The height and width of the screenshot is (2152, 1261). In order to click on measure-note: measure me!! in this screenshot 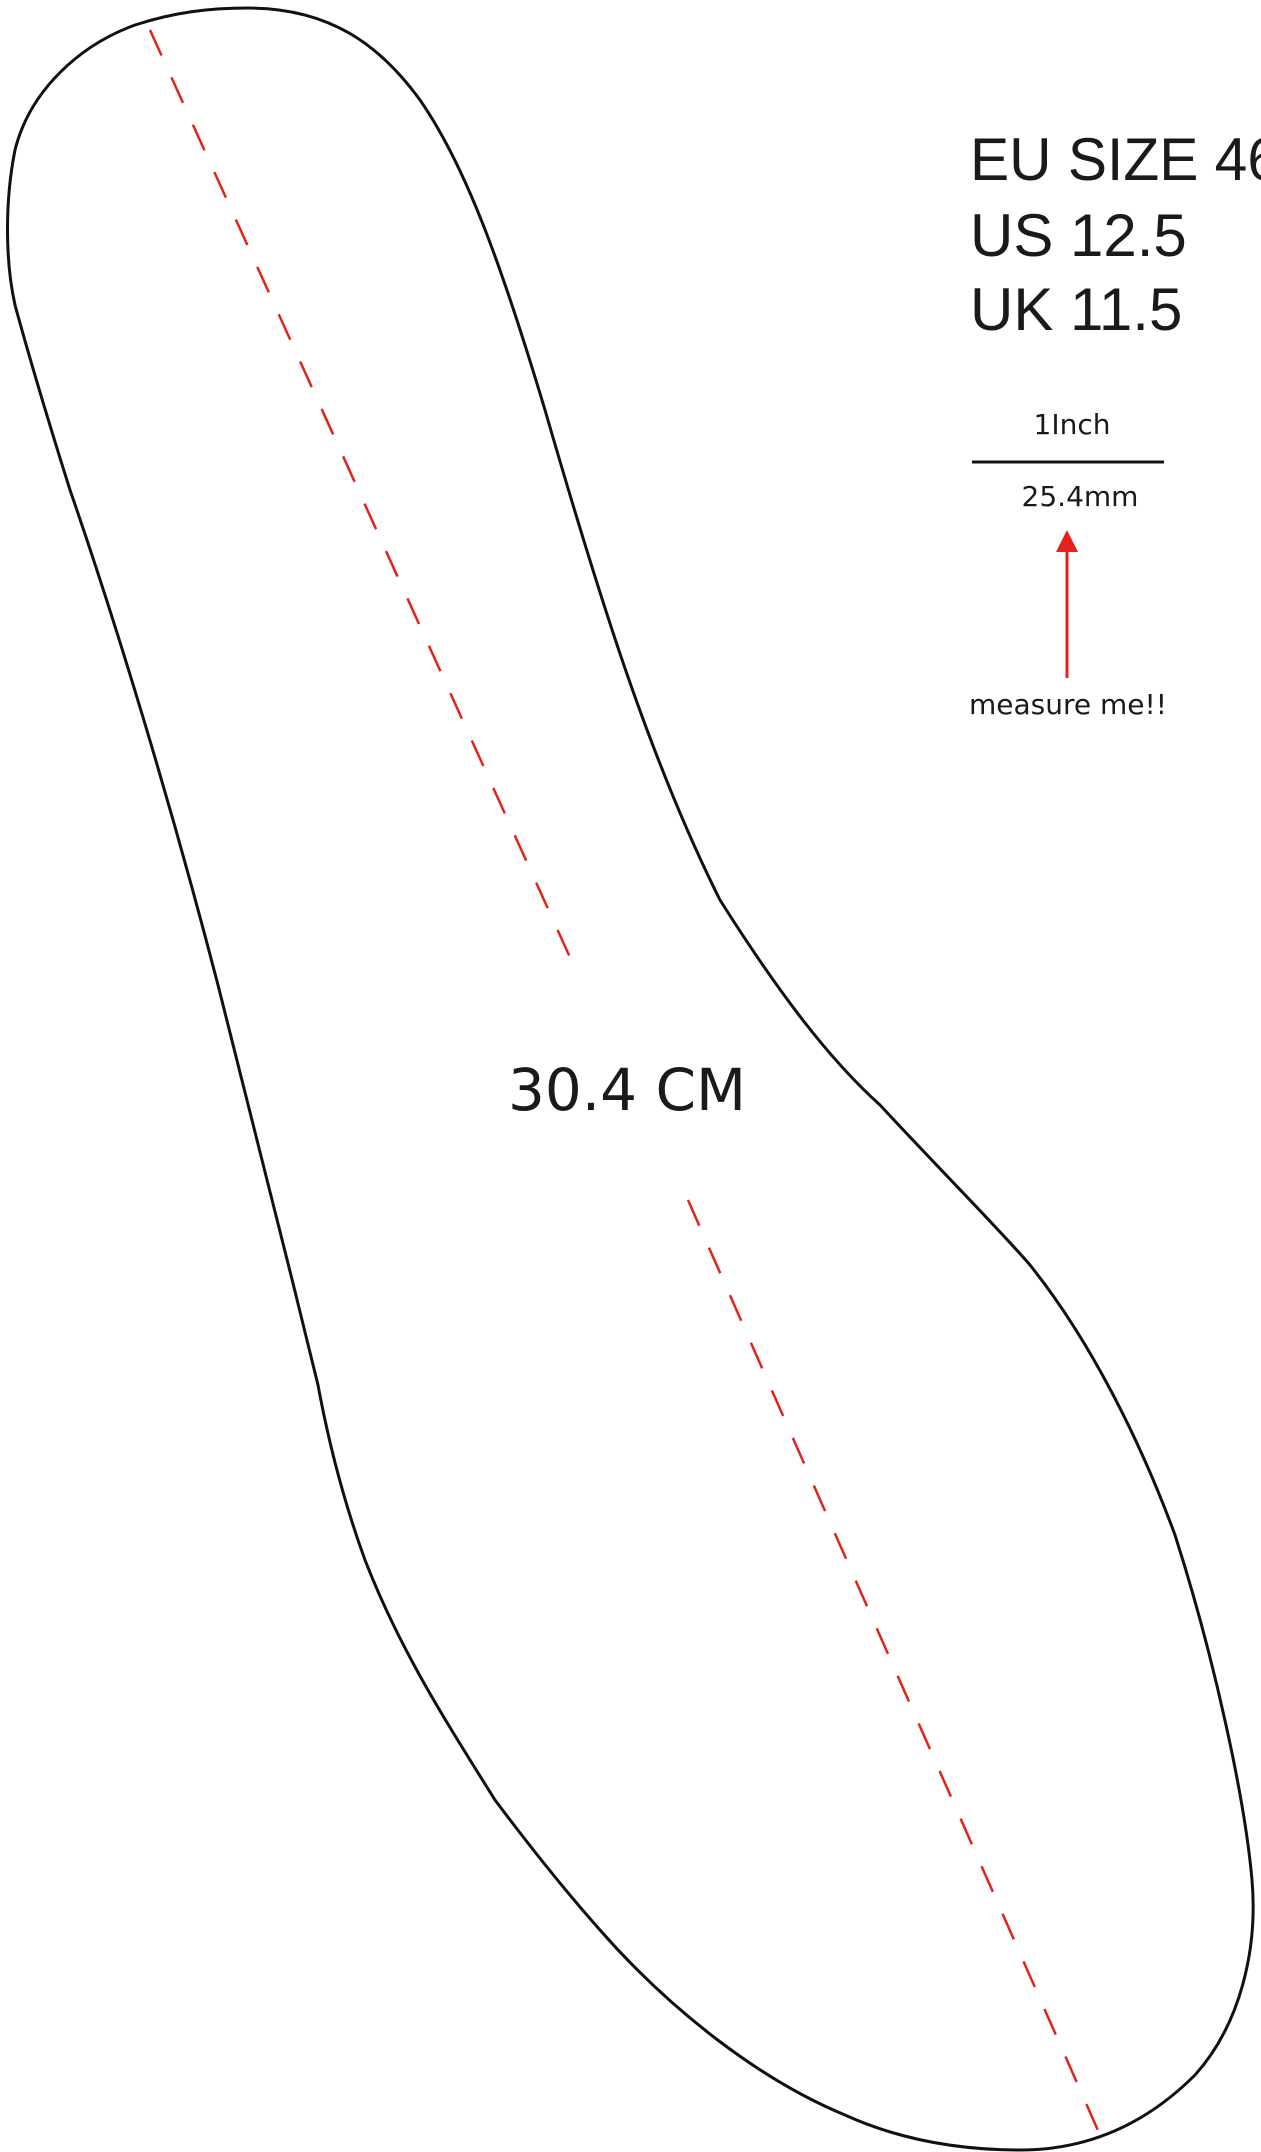, I will do `click(1068, 704)`.